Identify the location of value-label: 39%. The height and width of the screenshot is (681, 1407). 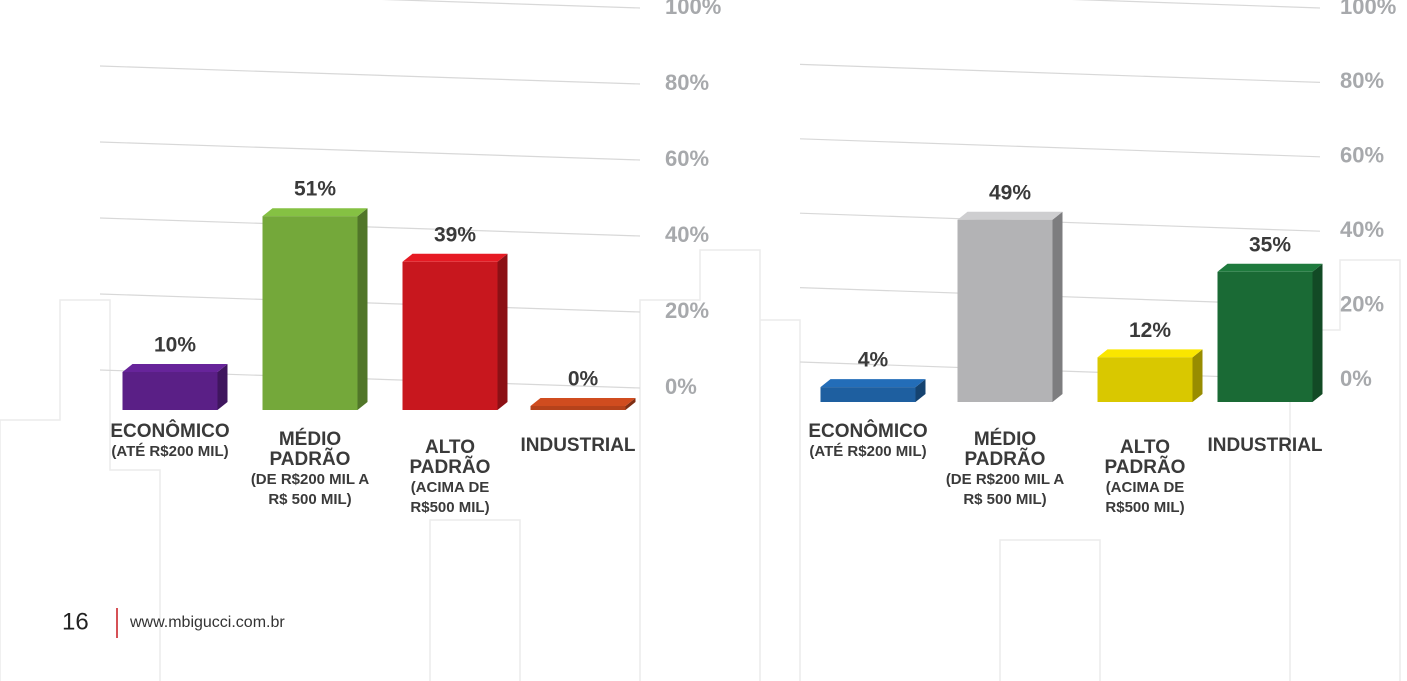
(455, 234).